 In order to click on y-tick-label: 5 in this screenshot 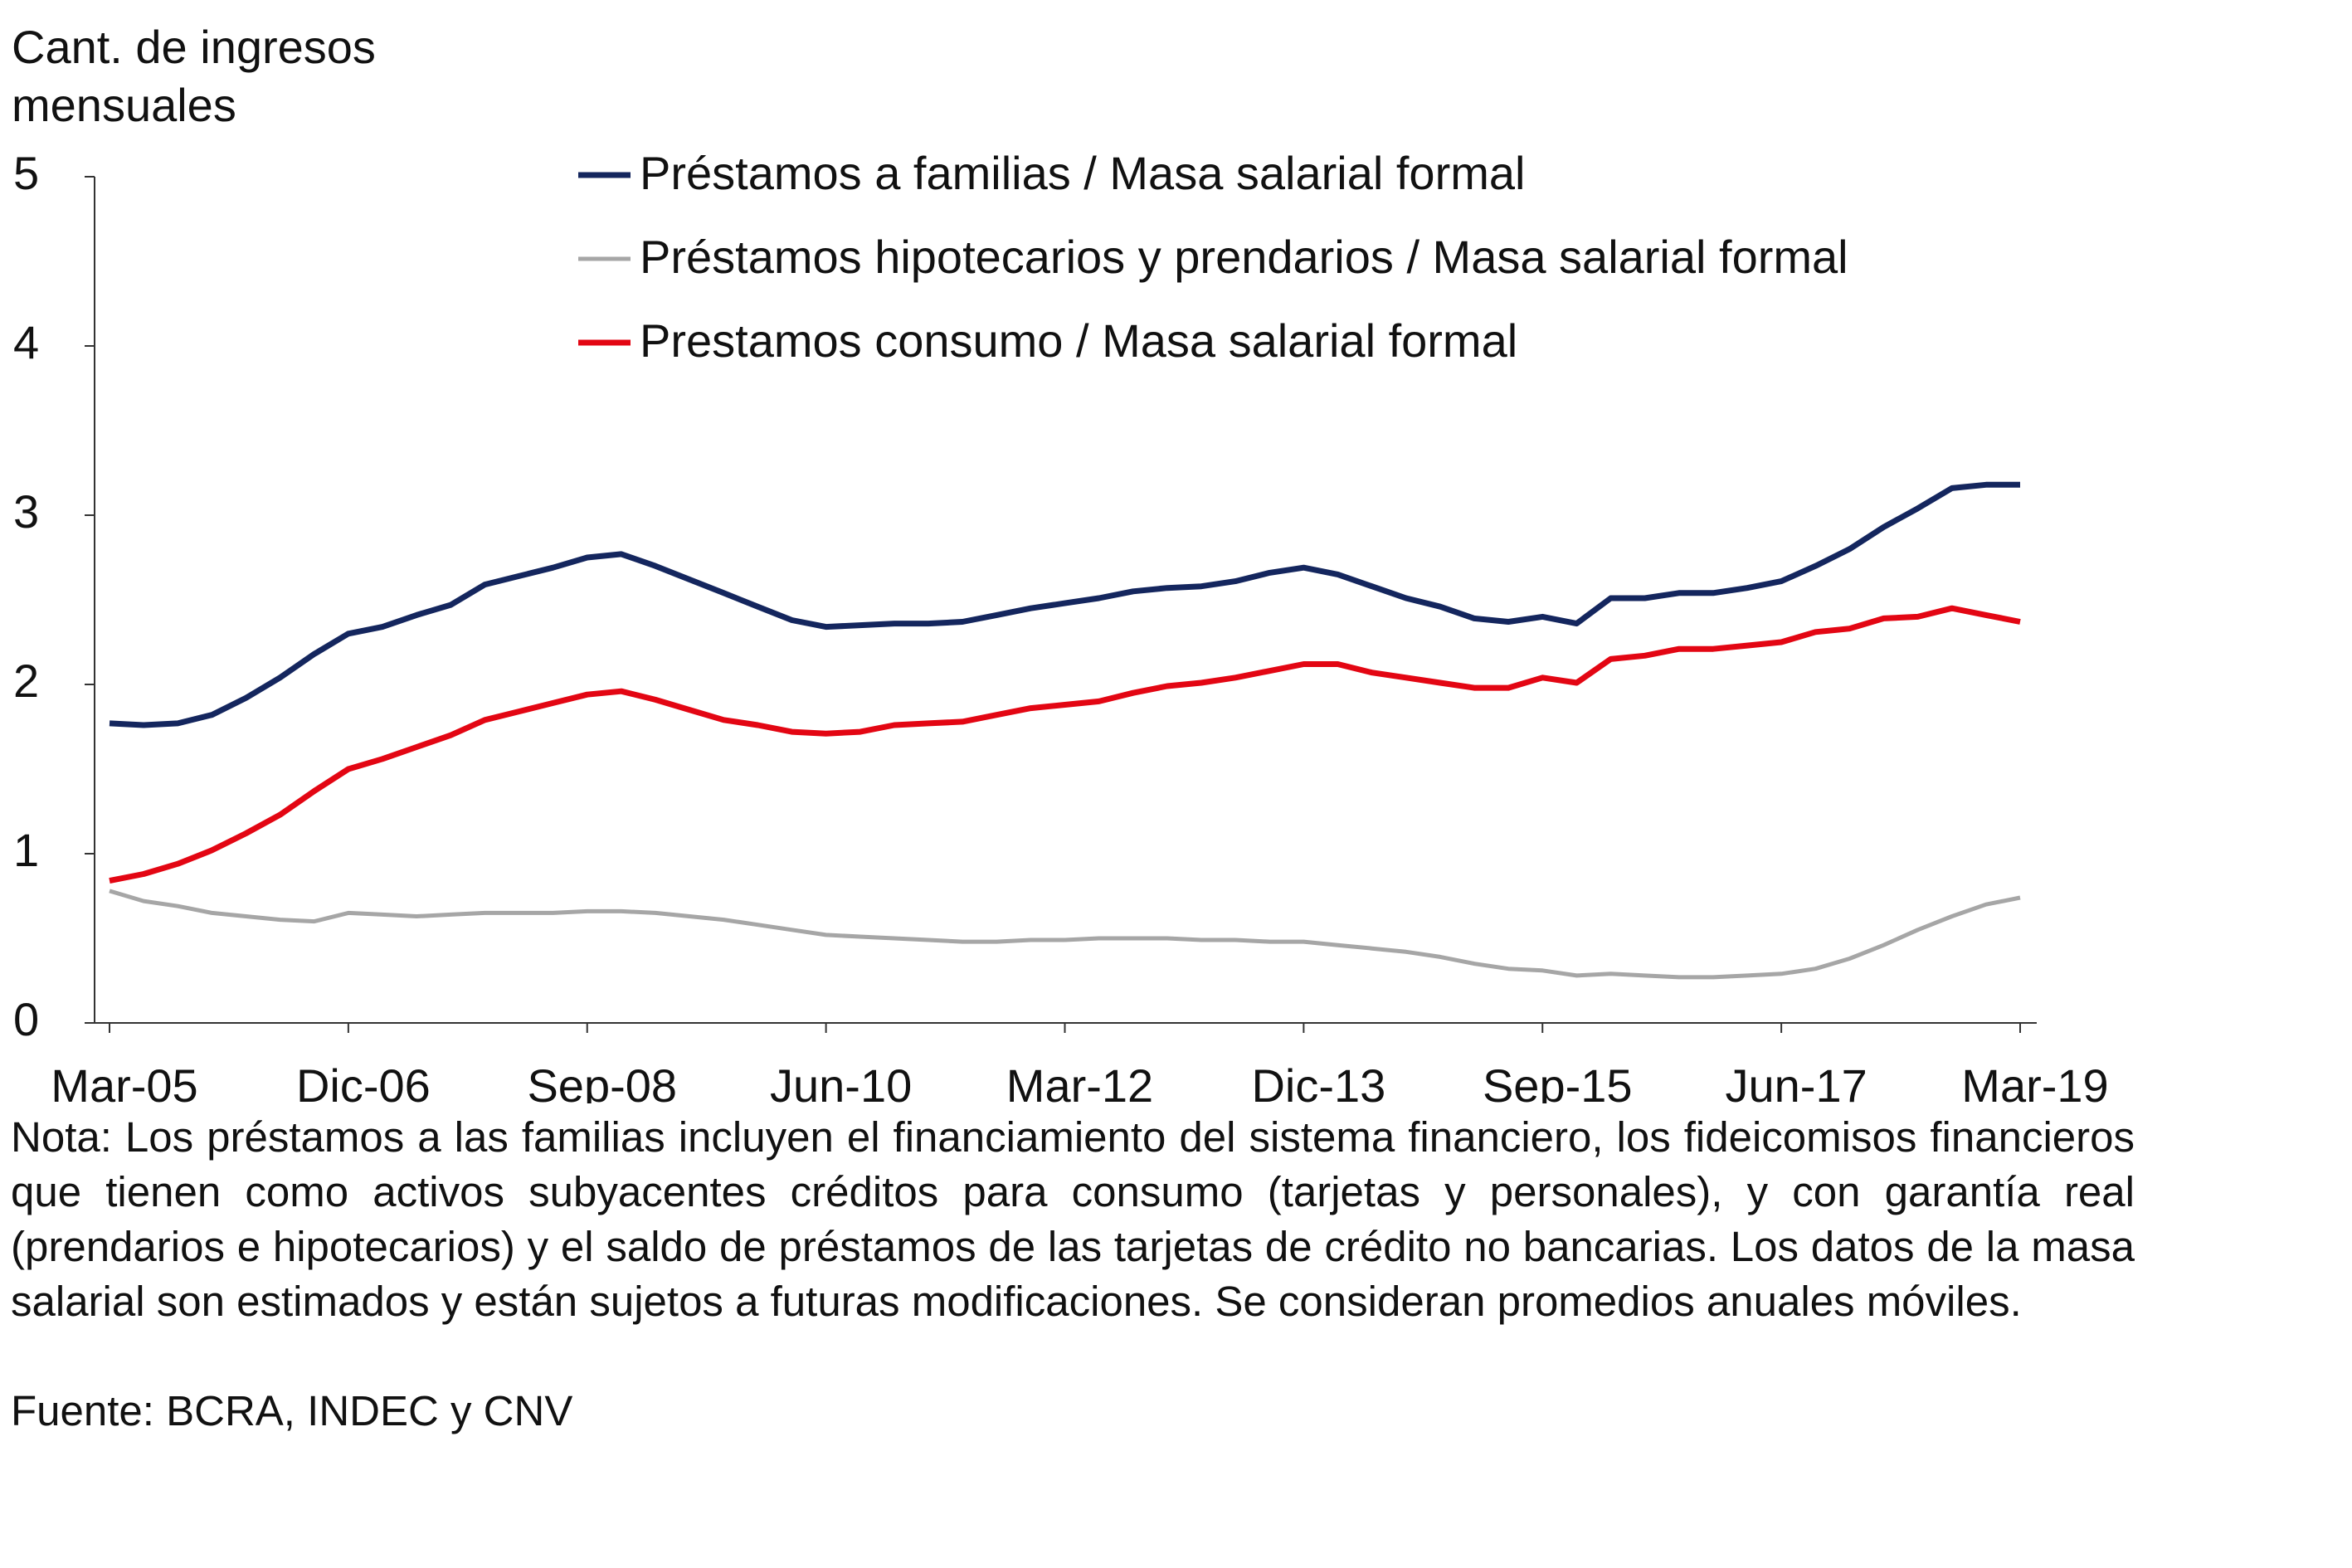, I will do `click(26, 173)`.